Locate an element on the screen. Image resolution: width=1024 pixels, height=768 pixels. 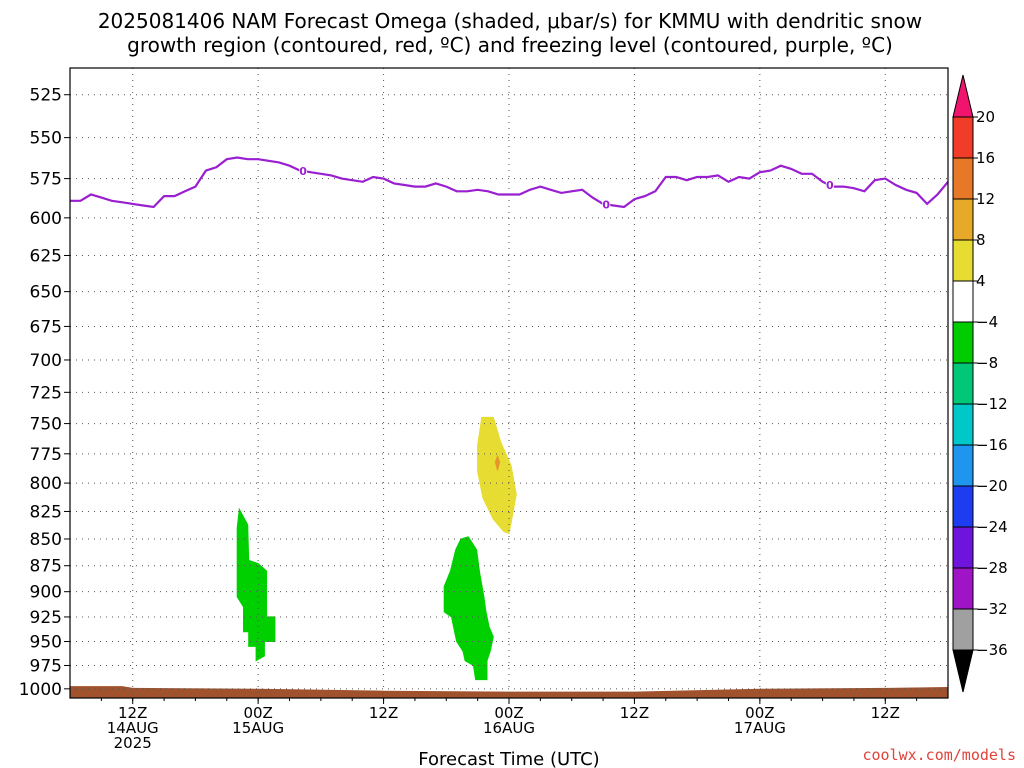
colorbar-label: −12 is located at coordinates (992, 404).